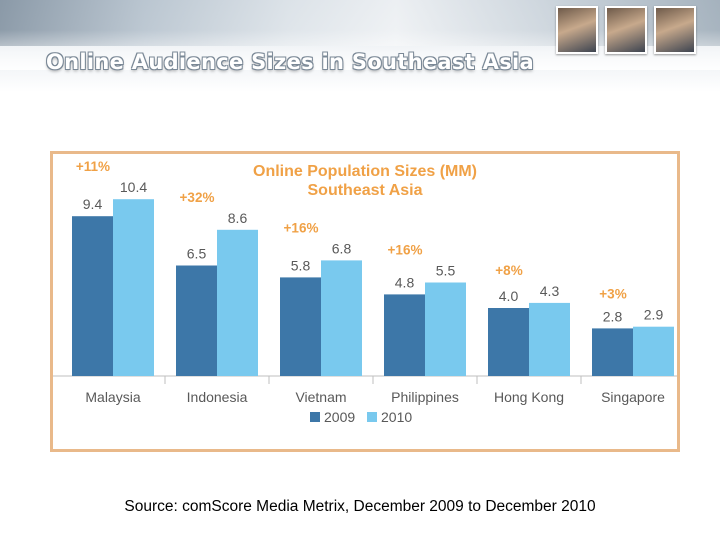 The height and width of the screenshot is (540, 720). Describe the element at coordinates (237, 302) in the screenshot. I see `bar-indonesia-2010` at that location.